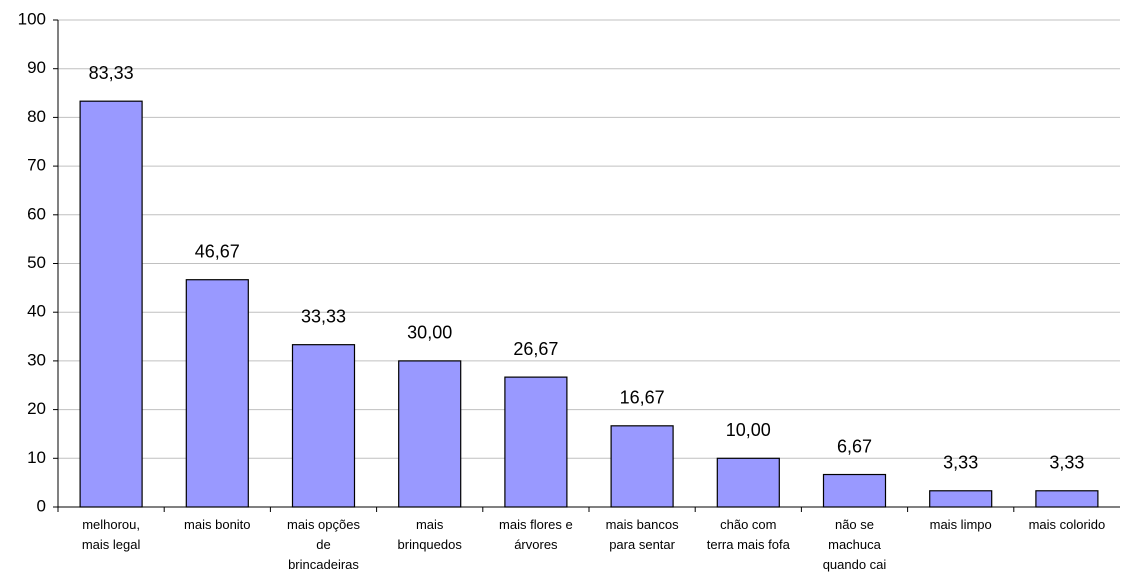 The width and height of the screenshot is (1124, 581). What do you see at coordinates (111, 534) in the screenshot?
I see `x-tick-label: melhorou, mais legal` at bounding box center [111, 534].